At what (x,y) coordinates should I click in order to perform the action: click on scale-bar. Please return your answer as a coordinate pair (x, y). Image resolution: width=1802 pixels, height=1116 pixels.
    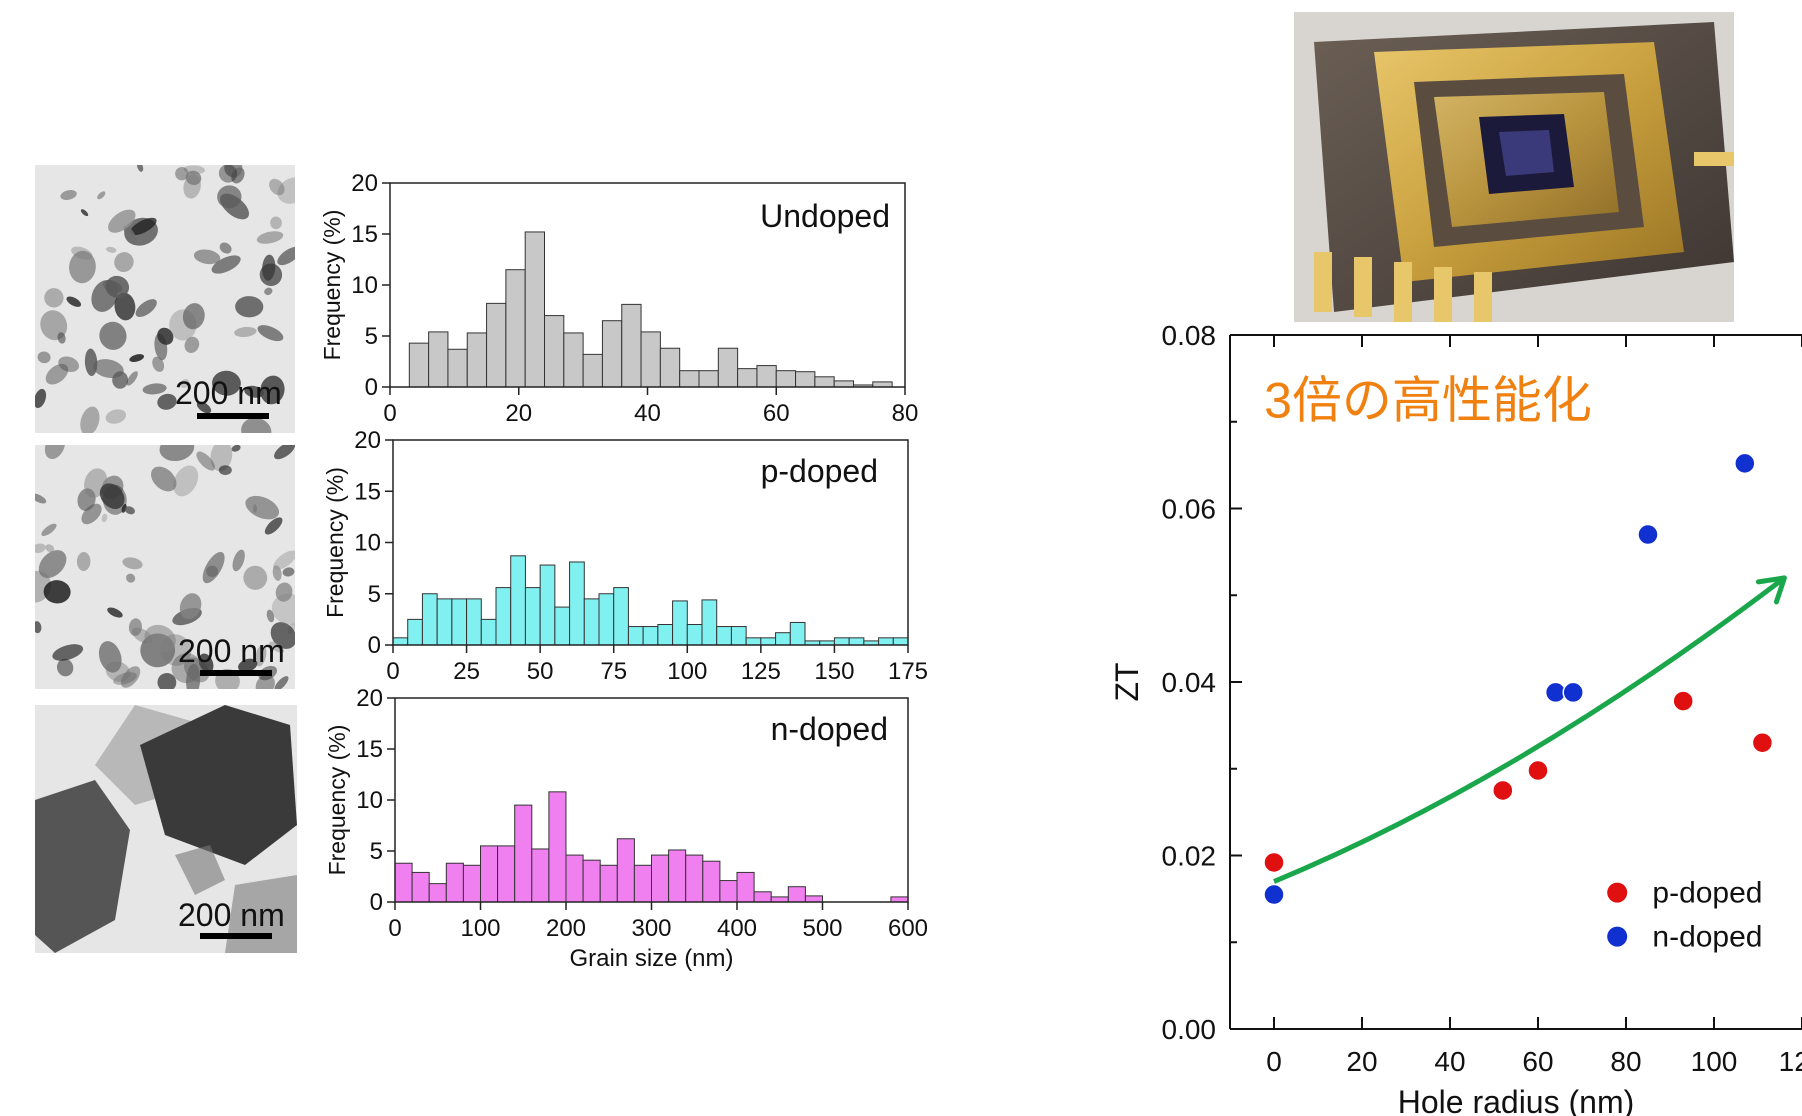
    Looking at the image, I should click on (236, 936).